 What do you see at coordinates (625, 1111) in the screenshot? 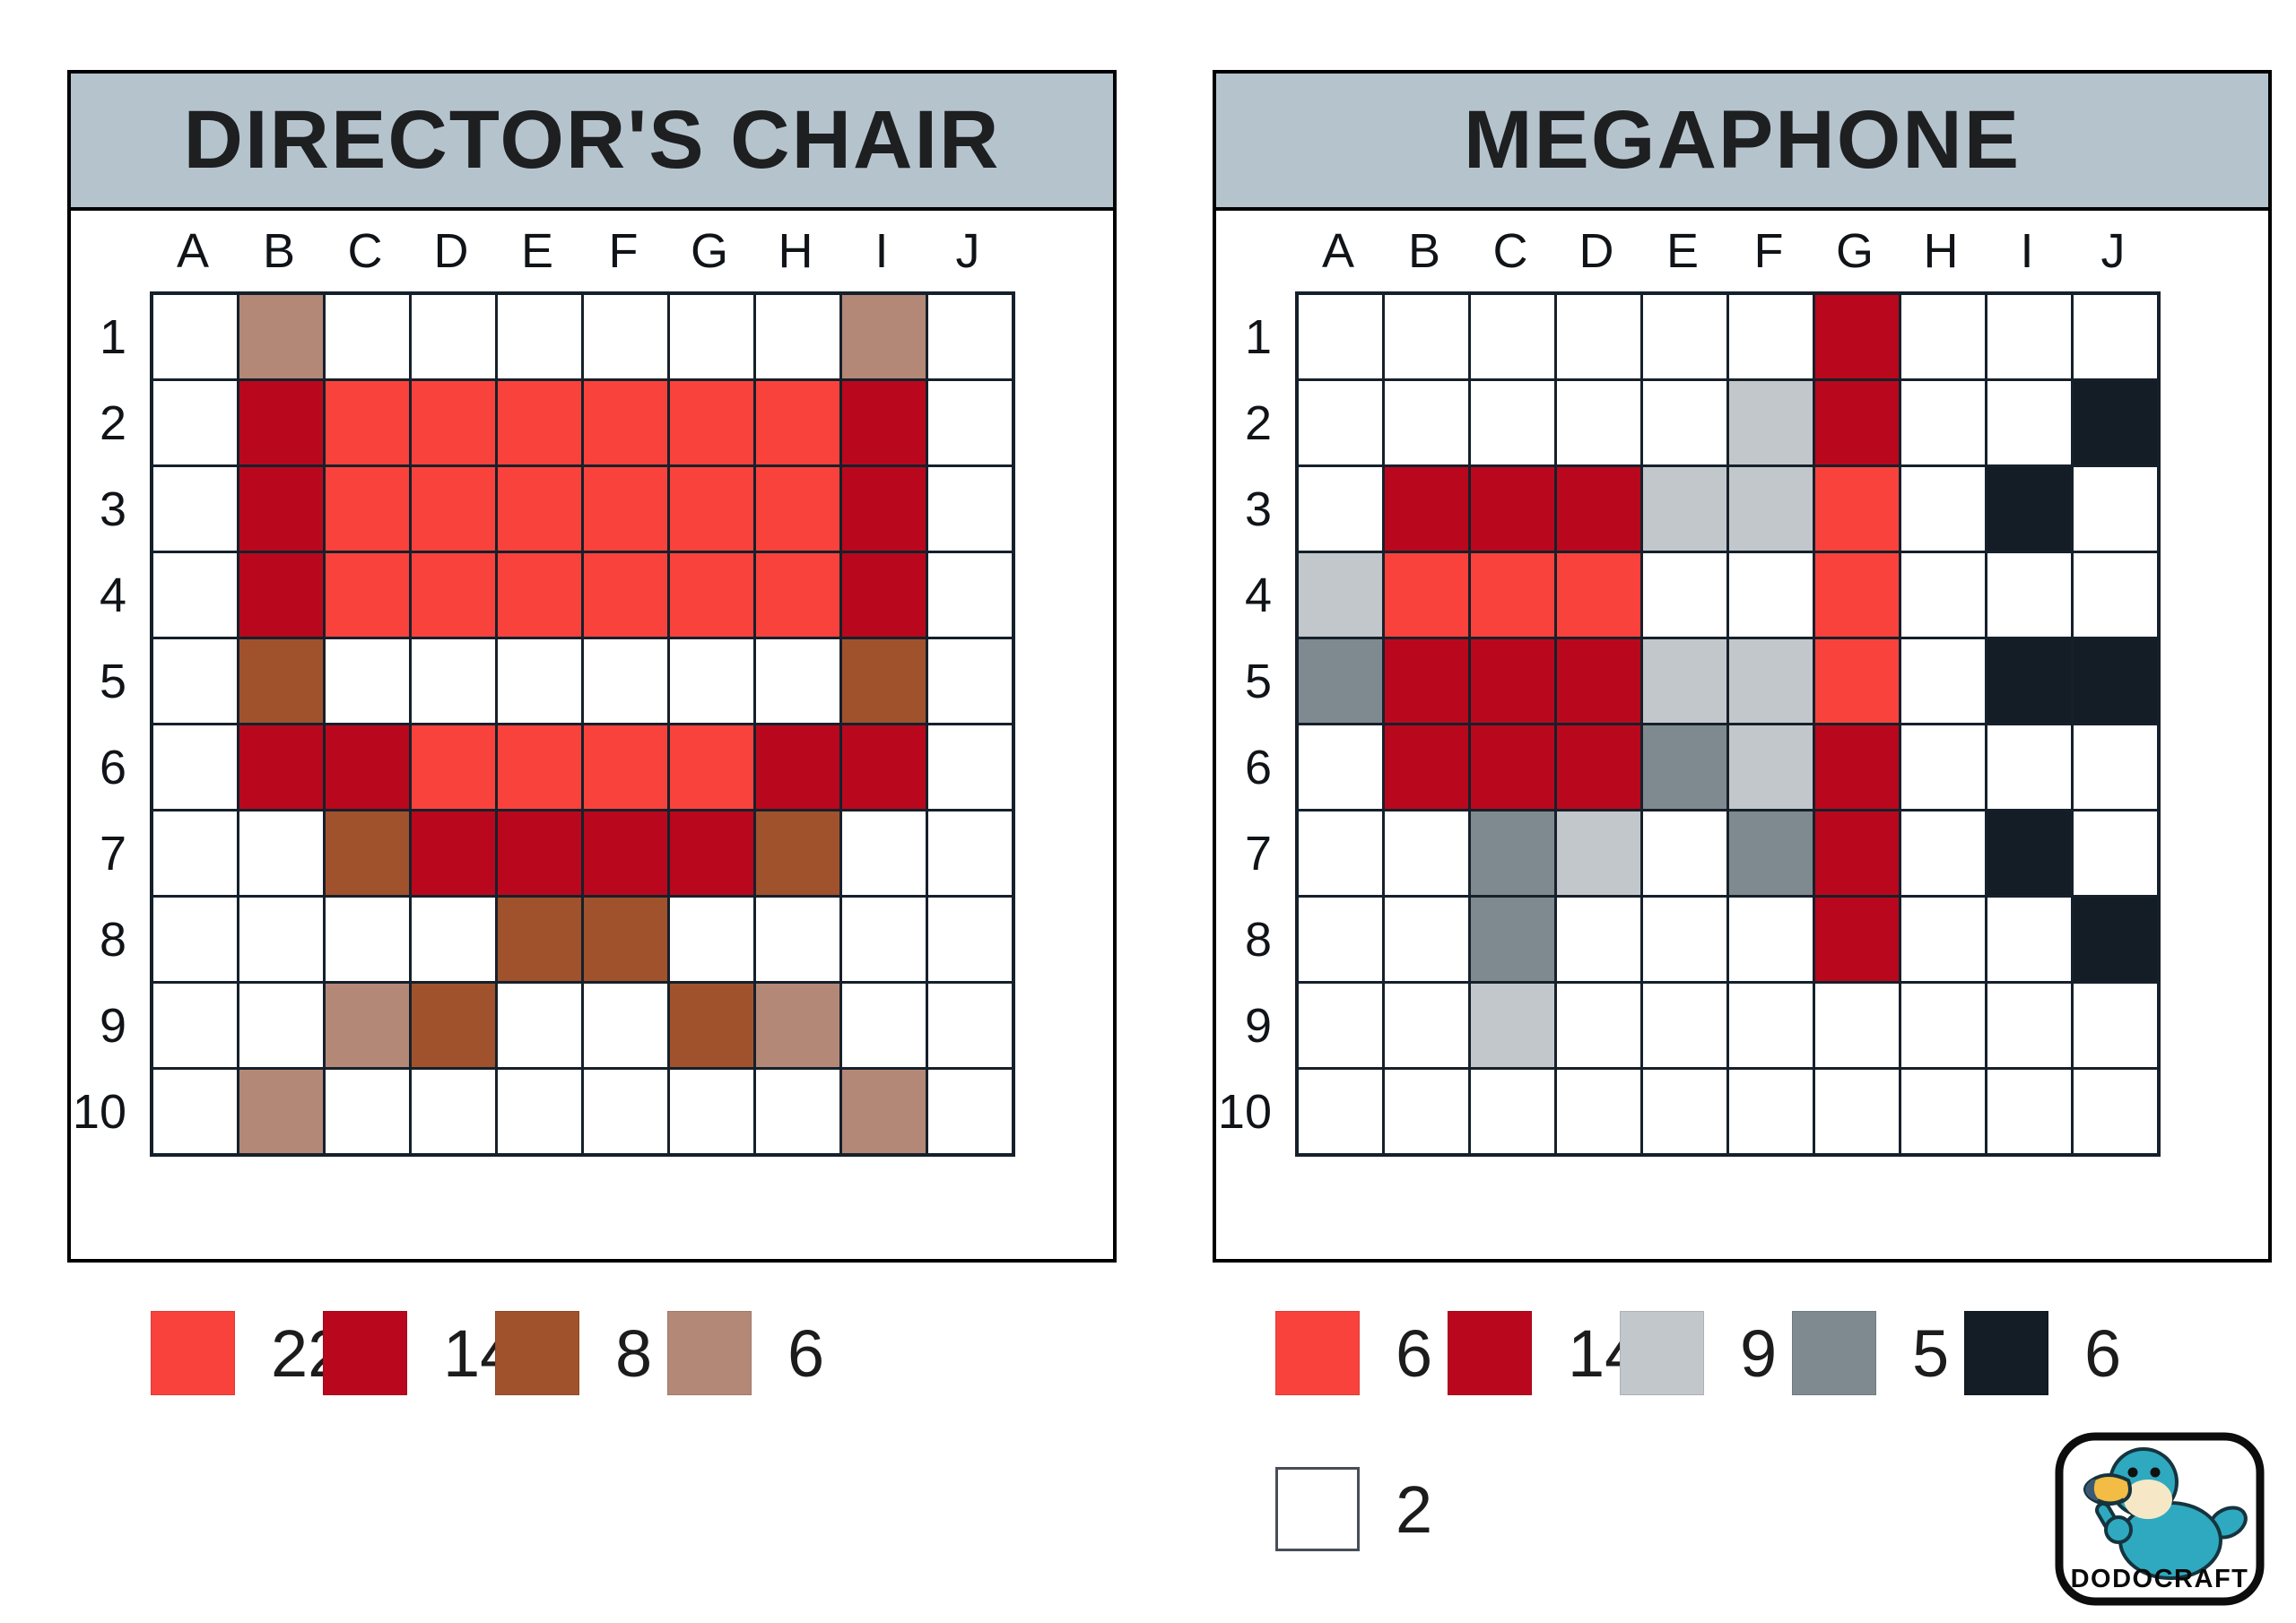
I see `grid-cell-F10` at bounding box center [625, 1111].